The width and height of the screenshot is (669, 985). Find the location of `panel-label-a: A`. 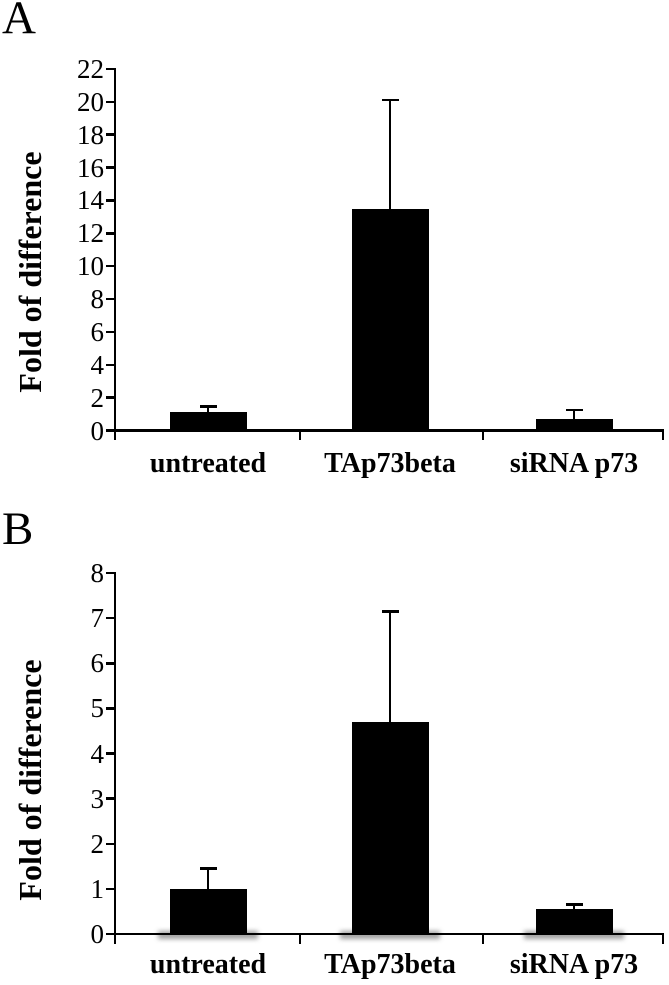

panel-label-a: A is located at coordinates (19, 22).